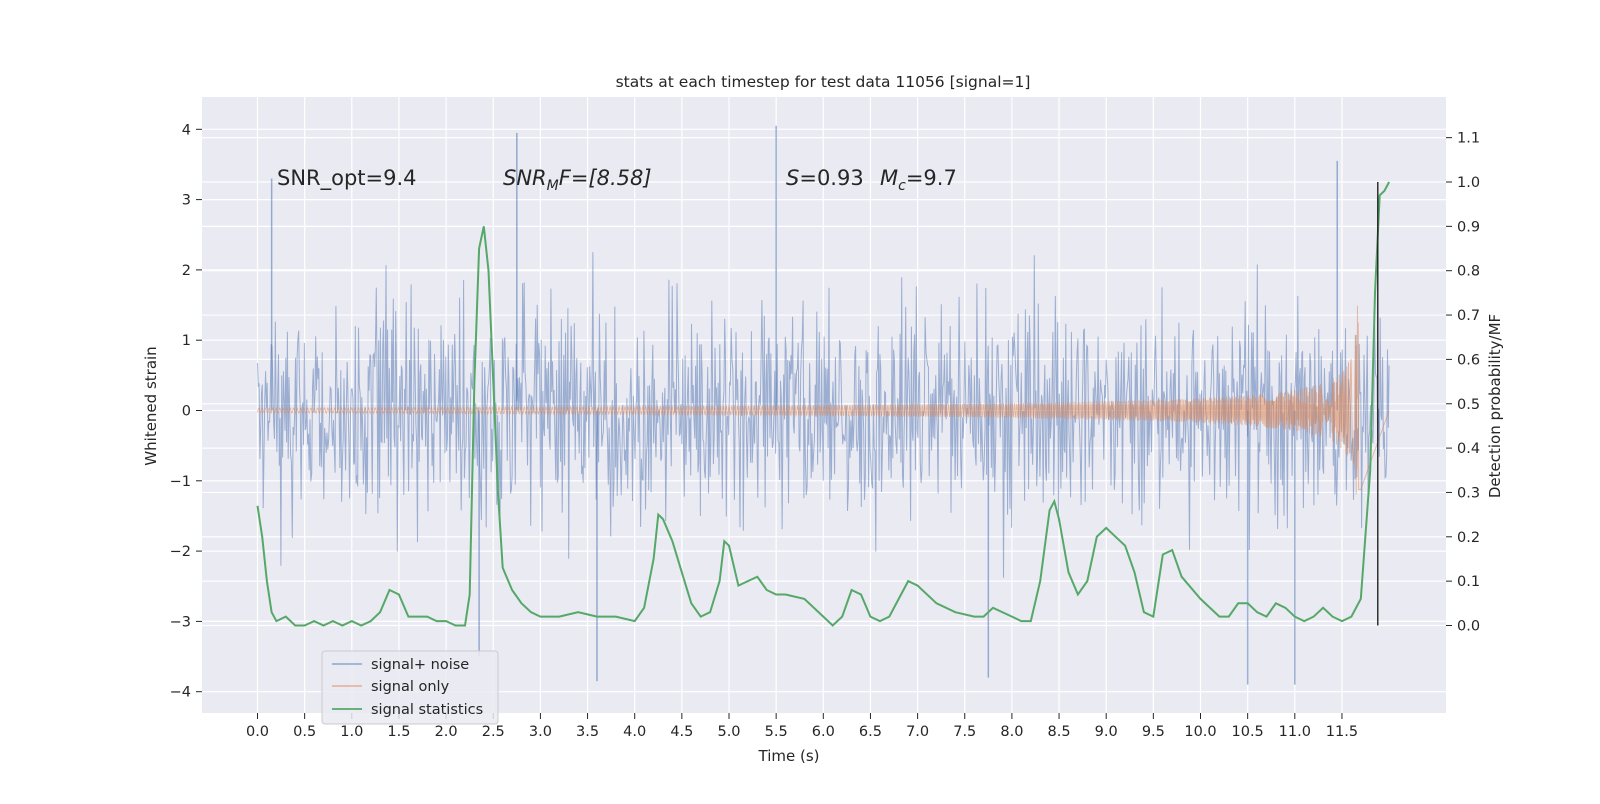 Image resolution: width=1600 pixels, height=804 pixels. I want to click on y-tick-label: 1, so click(186, 341).